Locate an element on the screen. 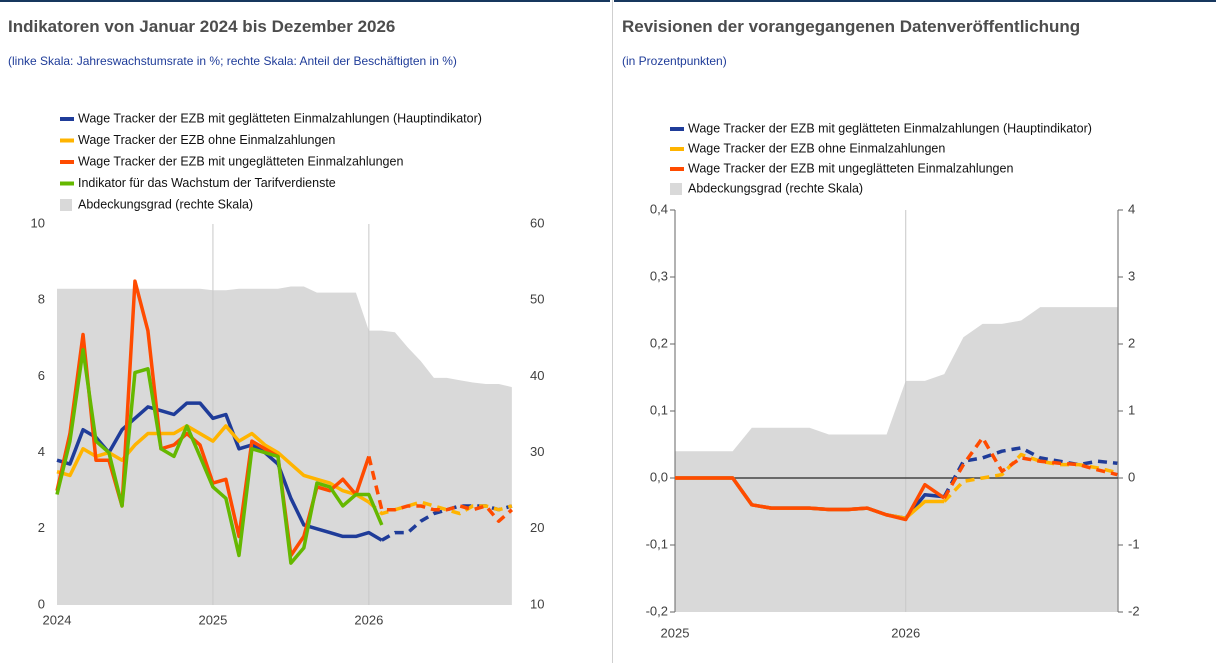  y-tick-label: 0,1 is located at coordinates (659, 409).